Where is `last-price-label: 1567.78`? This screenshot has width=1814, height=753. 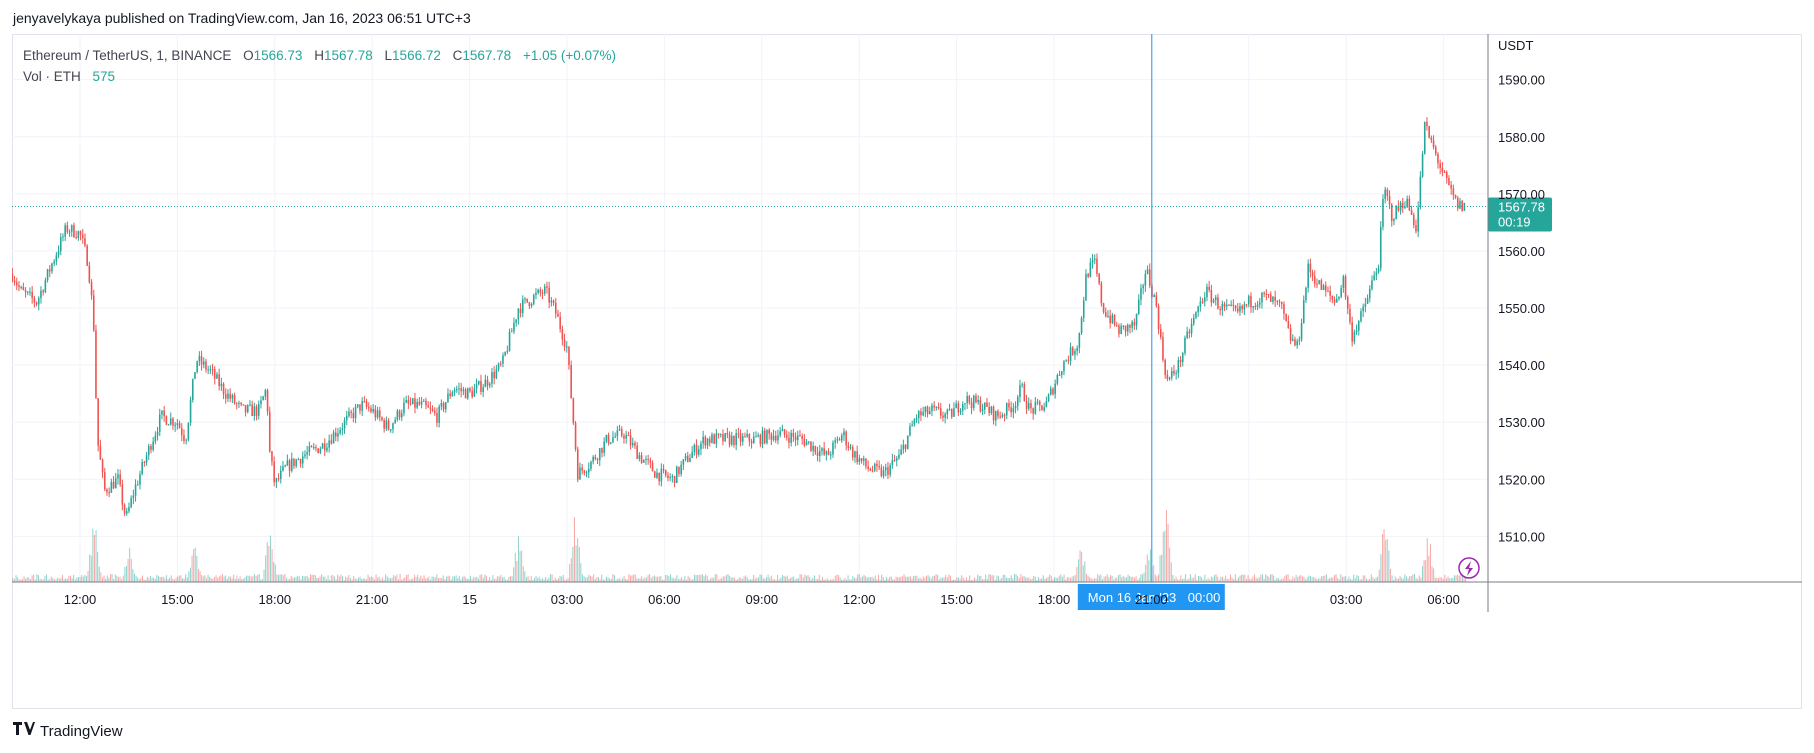
last-price-label: 1567.78 is located at coordinates (1521, 207).